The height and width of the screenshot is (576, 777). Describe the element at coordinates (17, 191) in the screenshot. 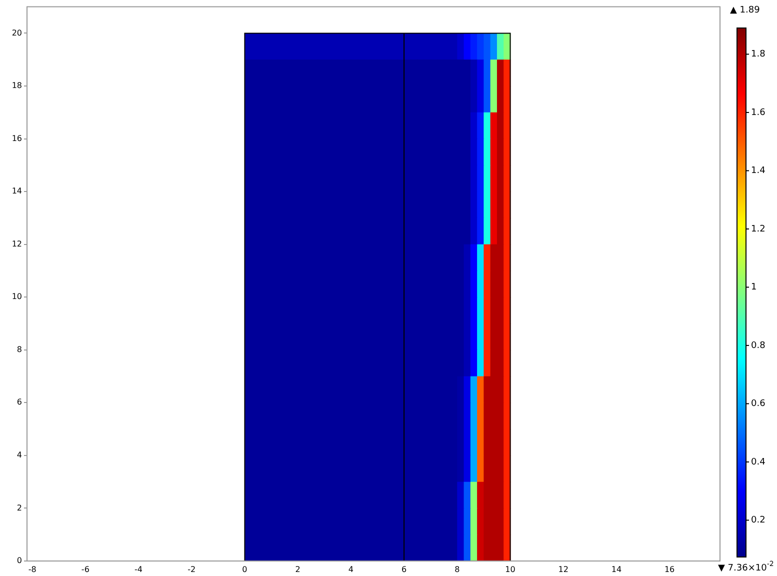

I see `y-tick-label: 14` at that location.